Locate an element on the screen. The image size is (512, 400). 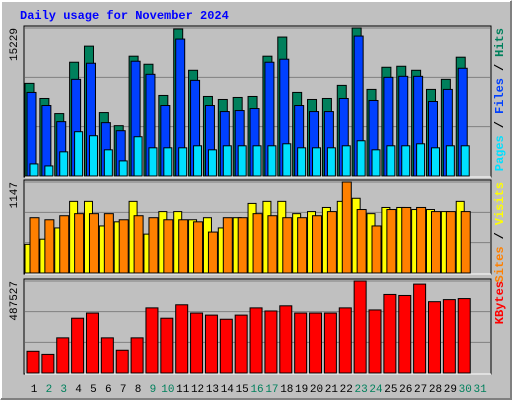
y-tick-label: 487527 is located at coordinates (15, 301).